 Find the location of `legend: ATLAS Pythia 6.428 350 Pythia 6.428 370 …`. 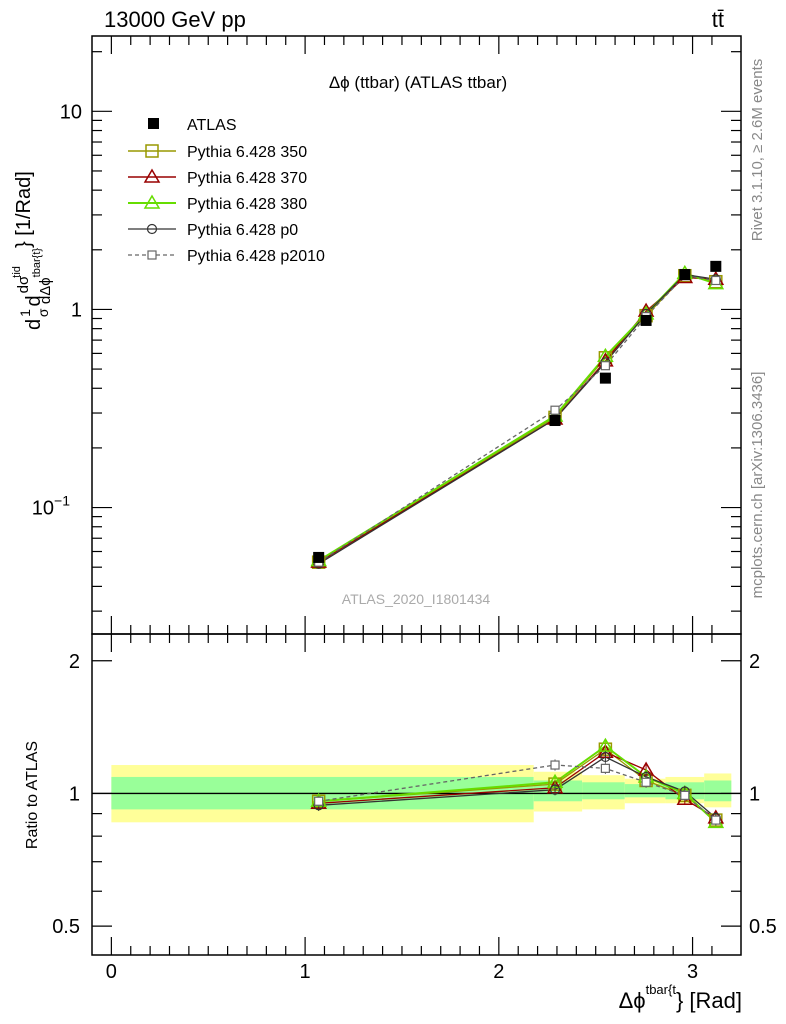

legend: ATLAS Pythia 6.428 350 Pythia 6.428 370 … is located at coordinates (226, 191).